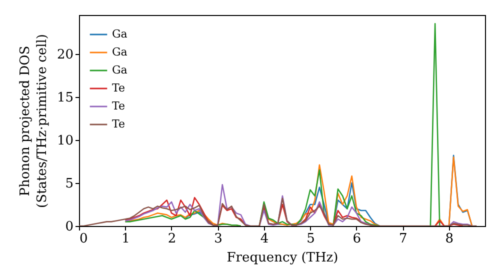  Describe the element at coordinates (357, 239) in the screenshot. I see `x-tick-label: 6` at that location.